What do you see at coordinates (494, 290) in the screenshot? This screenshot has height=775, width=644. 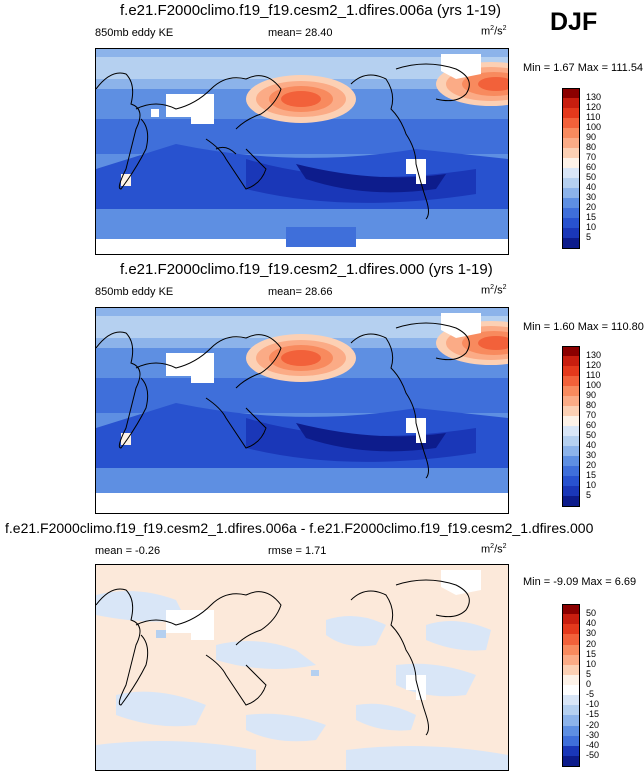 I see `panel2-units: m2/s2` at bounding box center [494, 290].